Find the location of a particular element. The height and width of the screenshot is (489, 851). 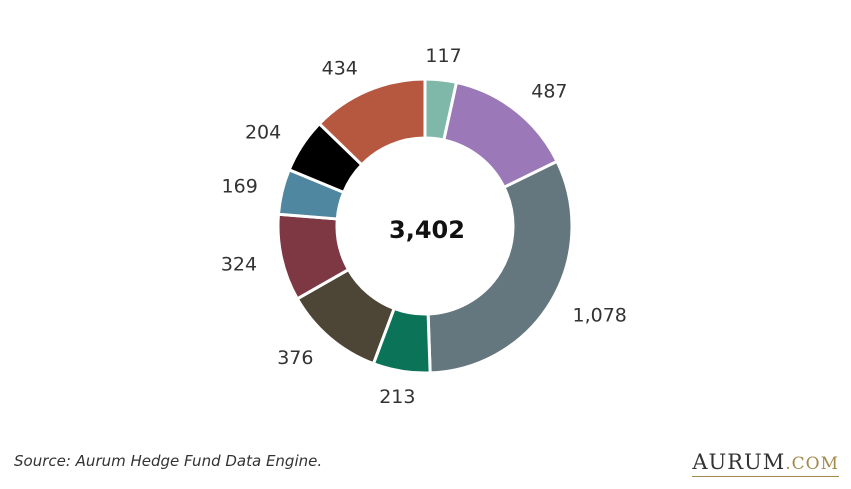

slice-value-label: 117 is located at coordinates (443, 56).